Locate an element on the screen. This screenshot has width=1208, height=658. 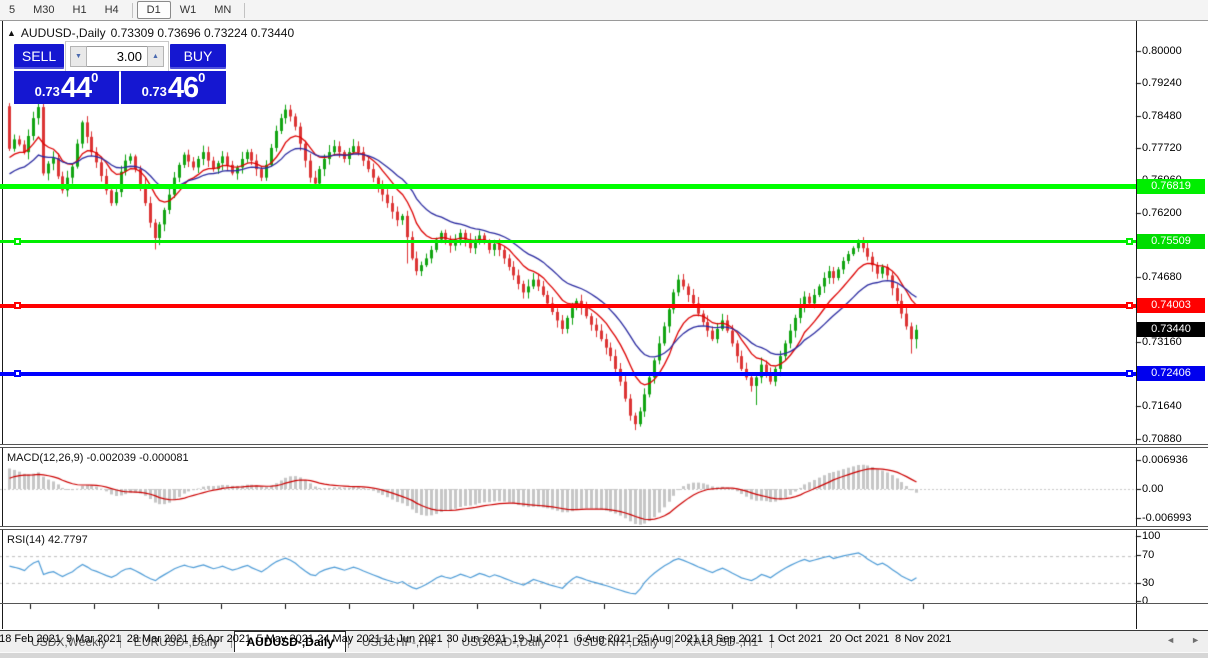
trend-up-icon: ▲ is located at coordinates (11, 33).